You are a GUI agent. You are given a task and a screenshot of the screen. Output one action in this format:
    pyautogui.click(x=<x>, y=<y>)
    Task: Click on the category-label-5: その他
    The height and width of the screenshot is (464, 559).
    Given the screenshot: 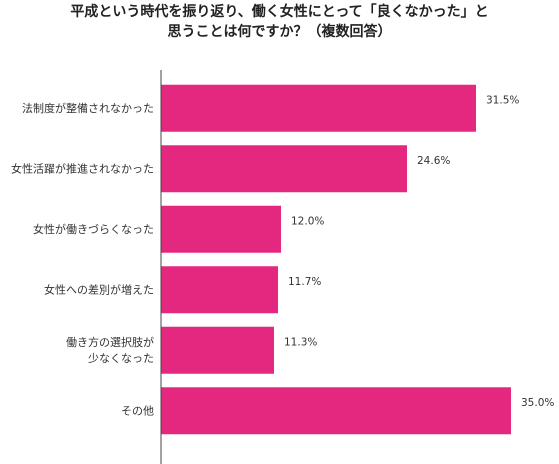 What is the action you would take?
    pyautogui.click(x=137, y=410)
    